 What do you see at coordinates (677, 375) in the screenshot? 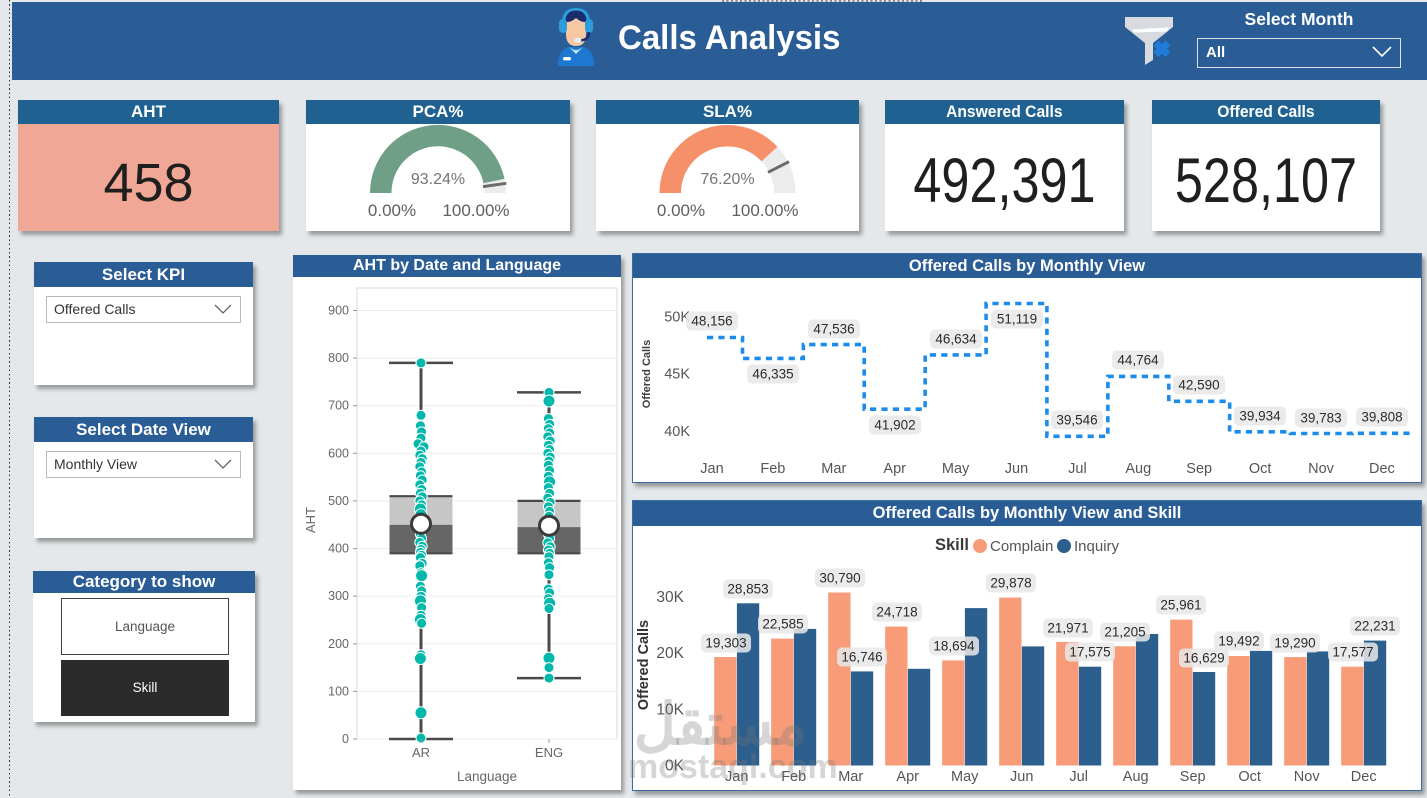
I see `svg-text: 45K` at bounding box center [677, 375].